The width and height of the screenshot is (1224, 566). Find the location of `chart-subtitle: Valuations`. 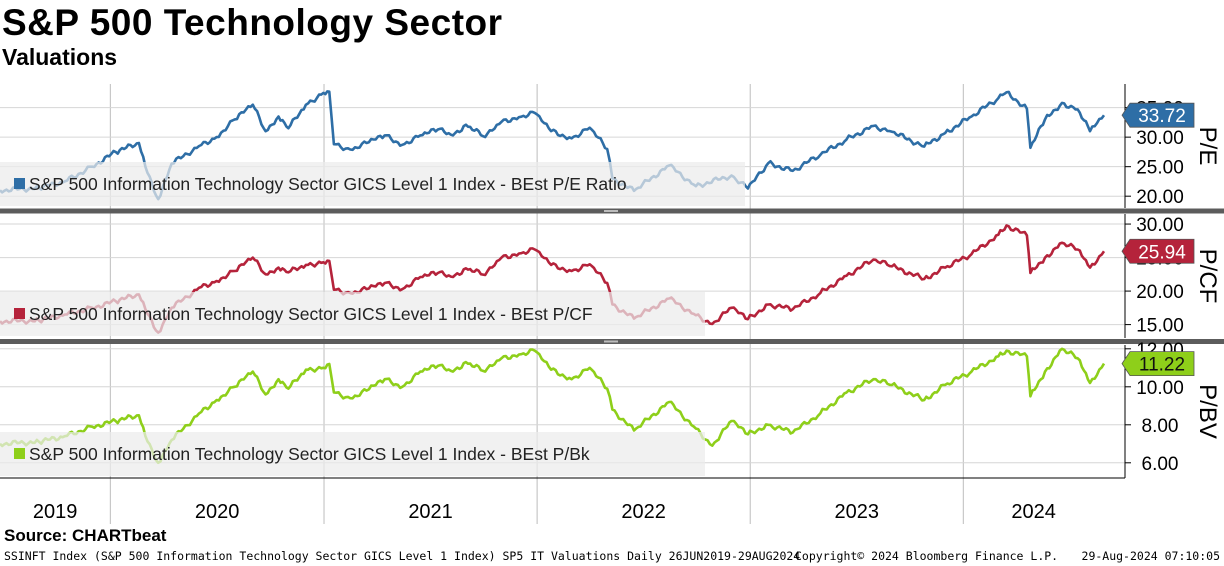

chart-subtitle: Valuations is located at coordinates (60, 57).